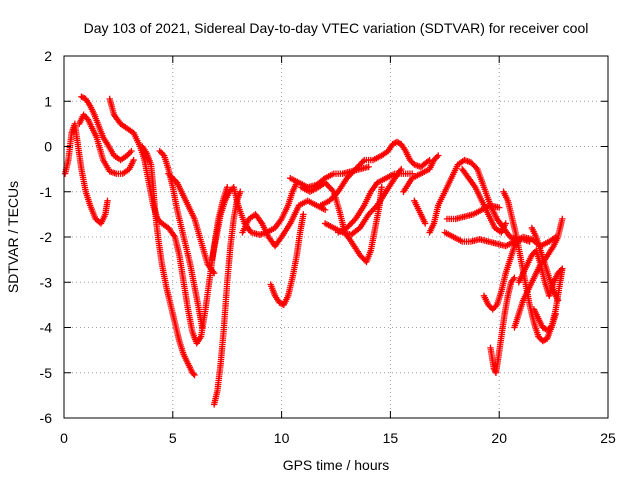 The width and height of the screenshot is (640, 480). I want to click on x-axis-label: GPS time / hours, so click(336, 465).